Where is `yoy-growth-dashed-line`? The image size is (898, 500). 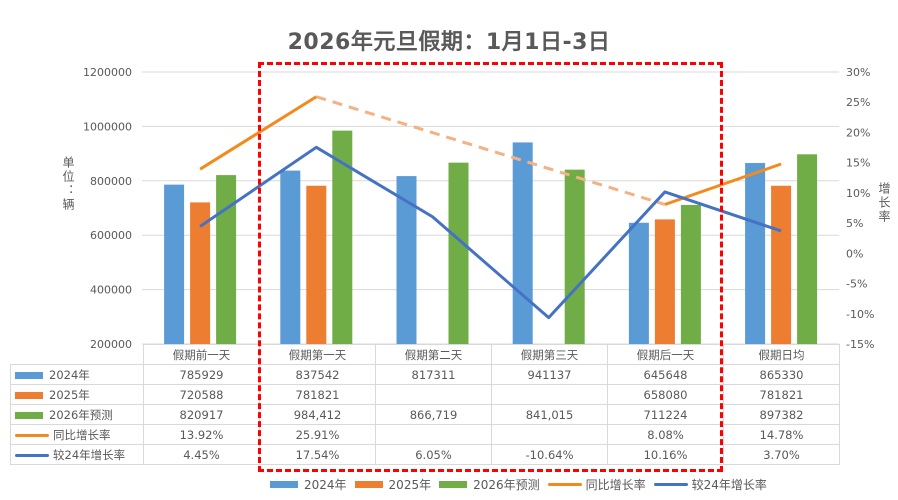 yoy-growth-dashed-line is located at coordinates (490, 150).